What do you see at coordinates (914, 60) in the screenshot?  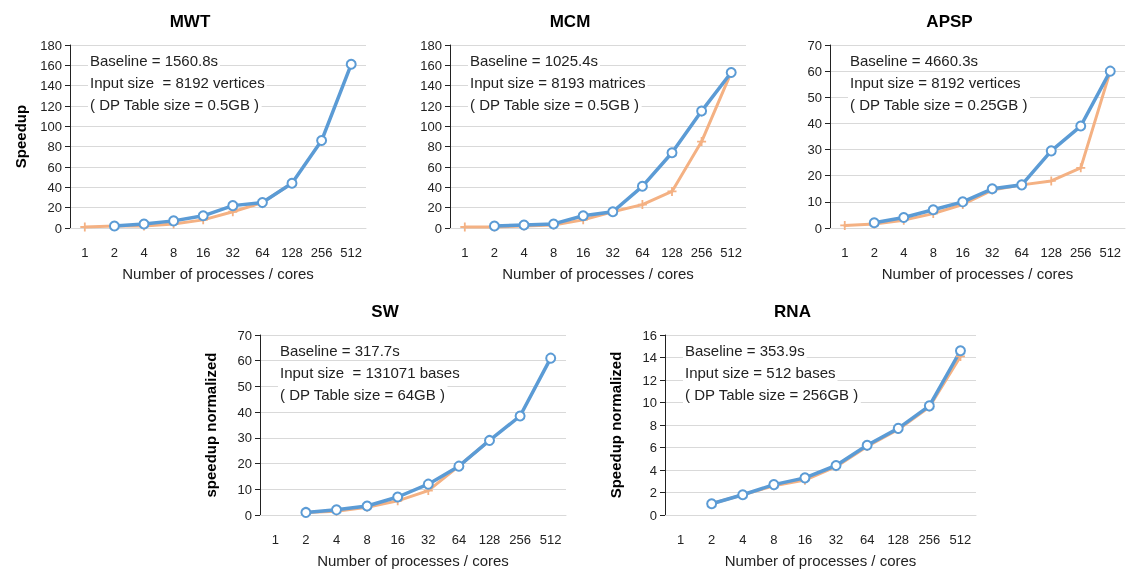 I see `annotation: Baseline = 4660.3s` at bounding box center [914, 60].